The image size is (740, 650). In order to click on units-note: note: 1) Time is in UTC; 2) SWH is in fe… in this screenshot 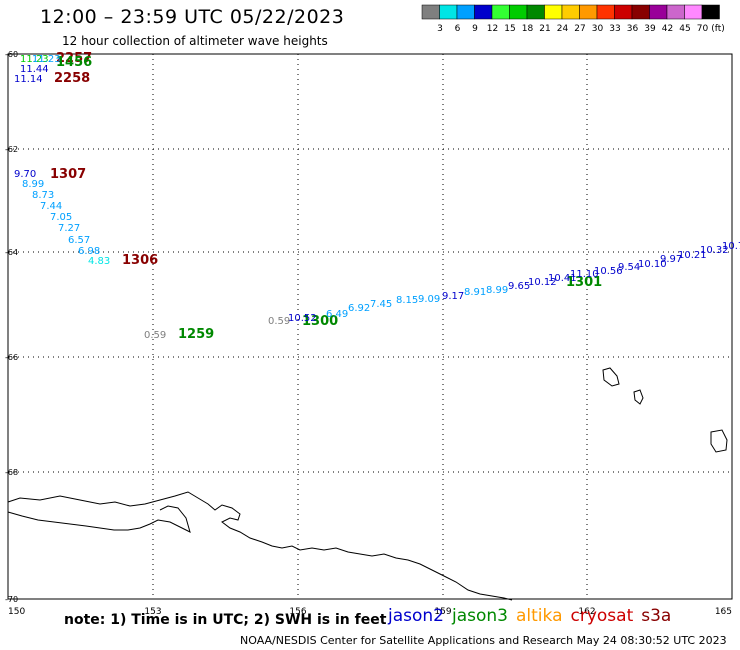, I will do `click(225, 620)`.